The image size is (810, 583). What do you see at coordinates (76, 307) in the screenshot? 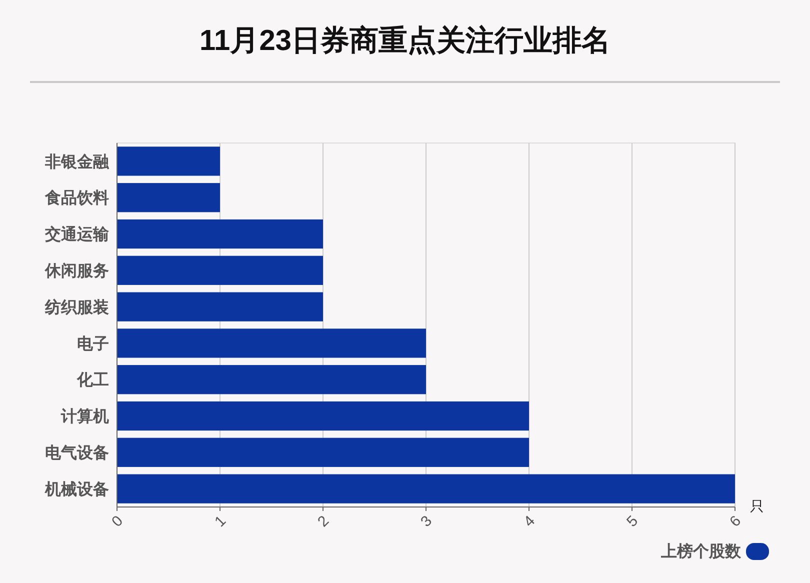
I see `y-tick-label: 纺织服装` at bounding box center [76, 307].